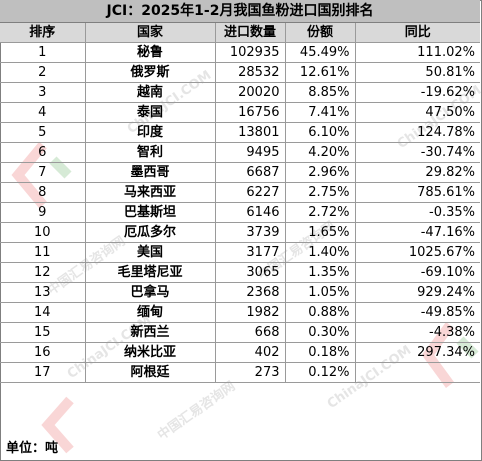  Describe the element at coordinates (320, 132) in the screenshot. I see `share-cell: 6.10%` at that location.